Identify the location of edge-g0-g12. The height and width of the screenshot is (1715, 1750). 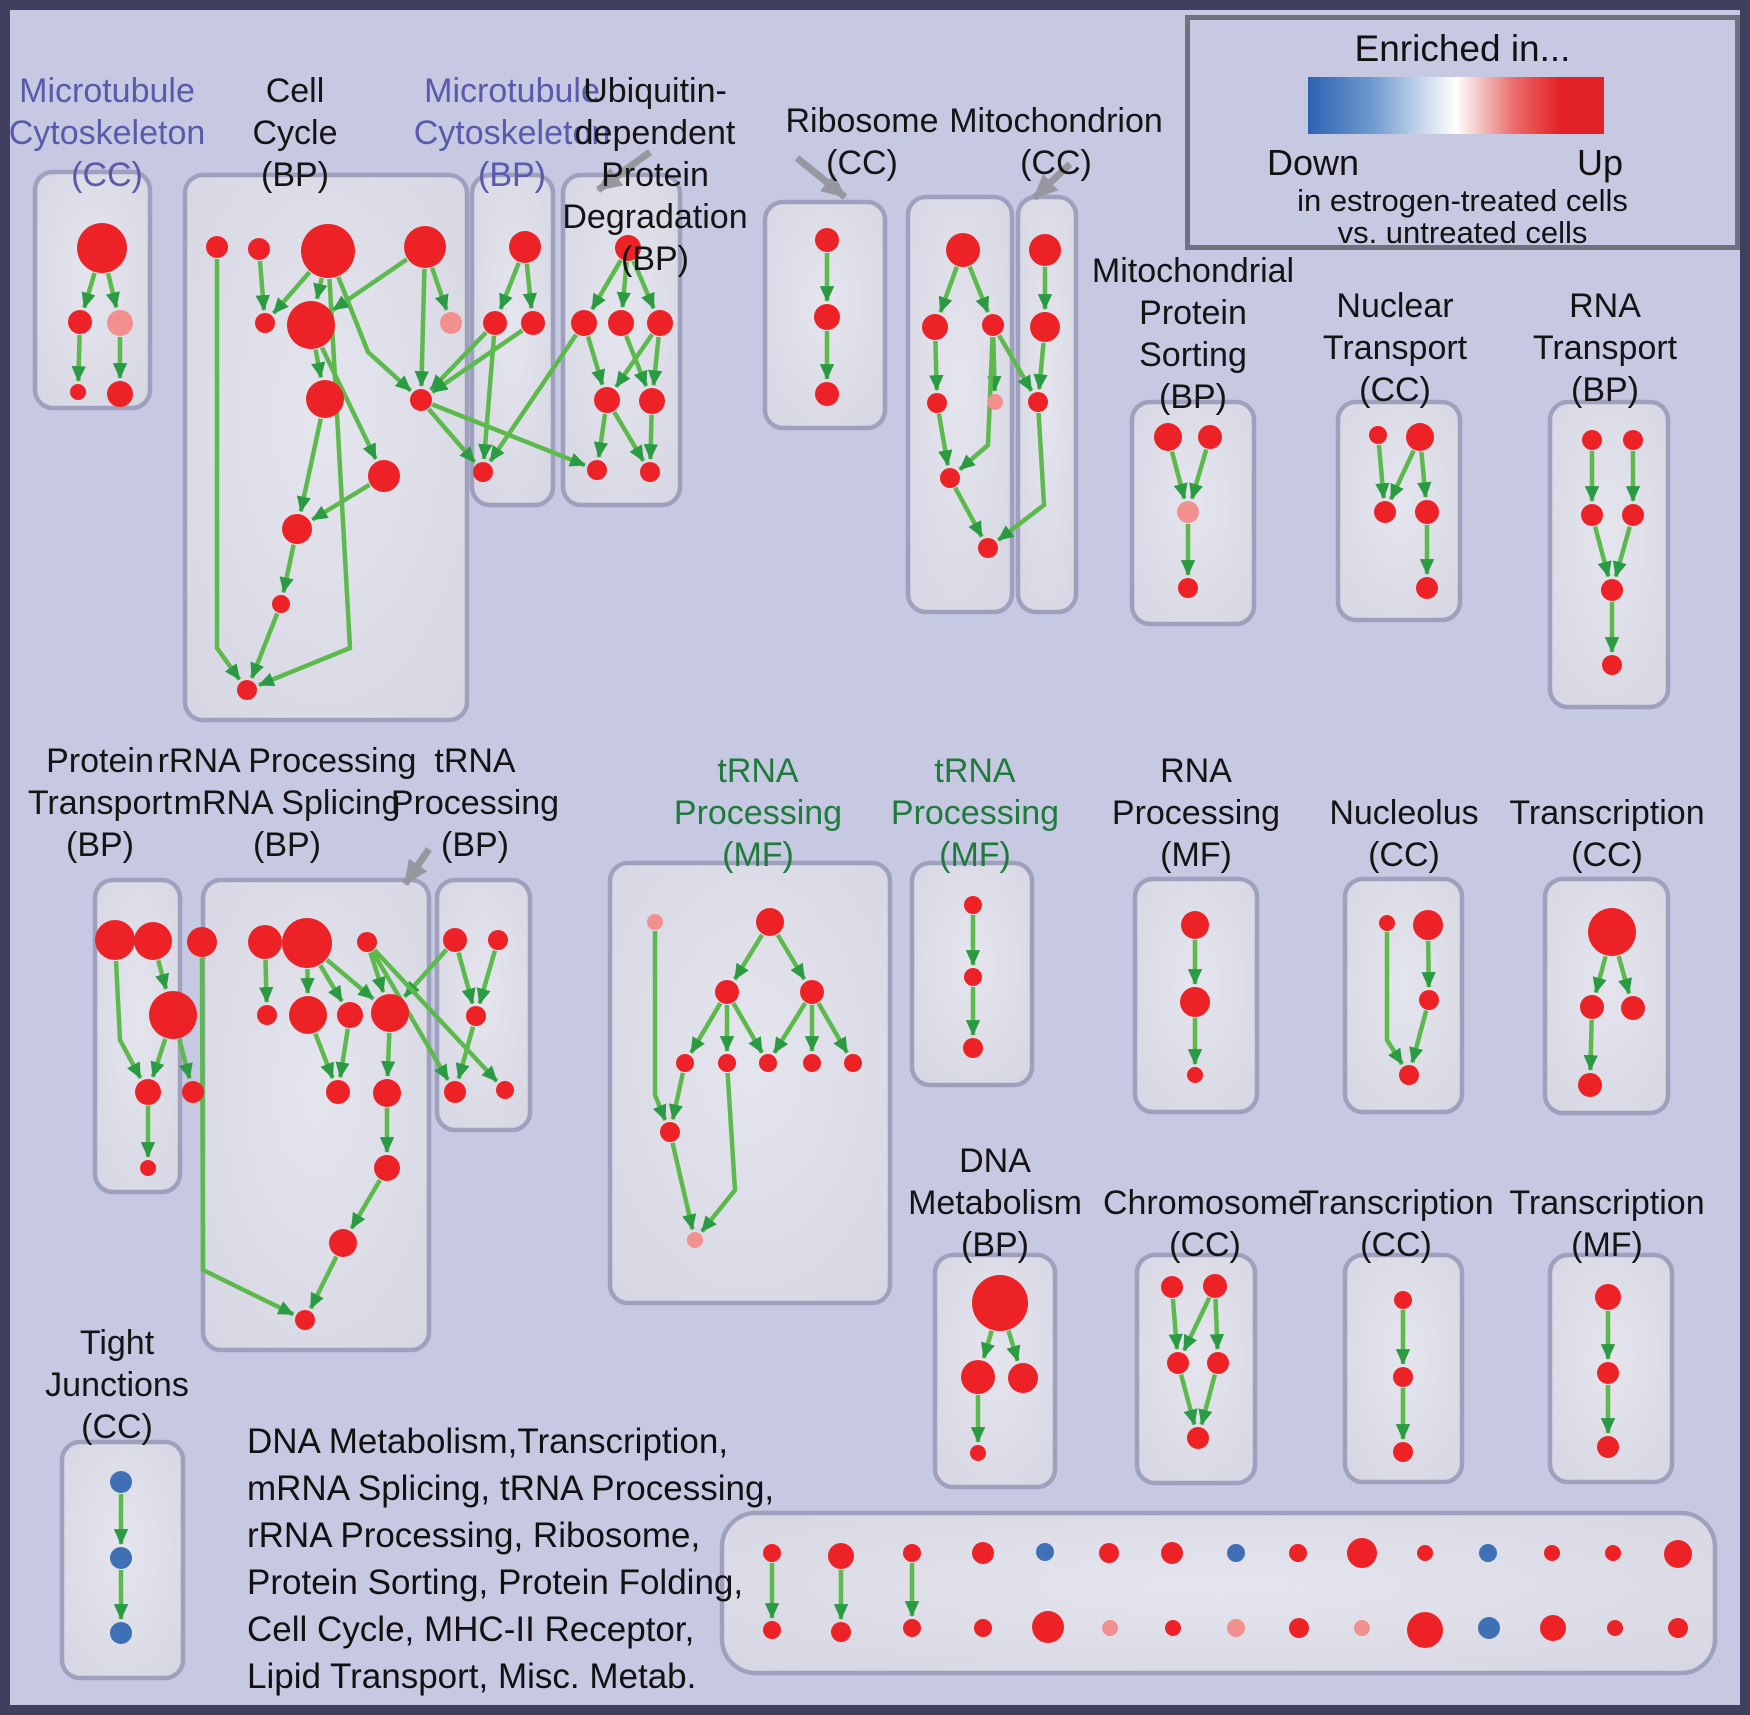
(247, 1137).